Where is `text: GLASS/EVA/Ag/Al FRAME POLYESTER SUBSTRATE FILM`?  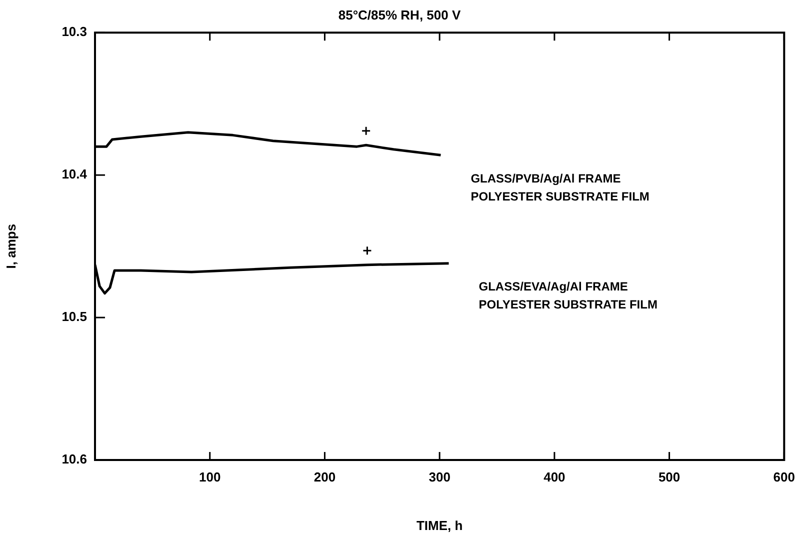
text: GLASS/EVA/Ag/Al FRAME POLYESTER SUBSTRATE FILM is located at coordinates (568, 296).